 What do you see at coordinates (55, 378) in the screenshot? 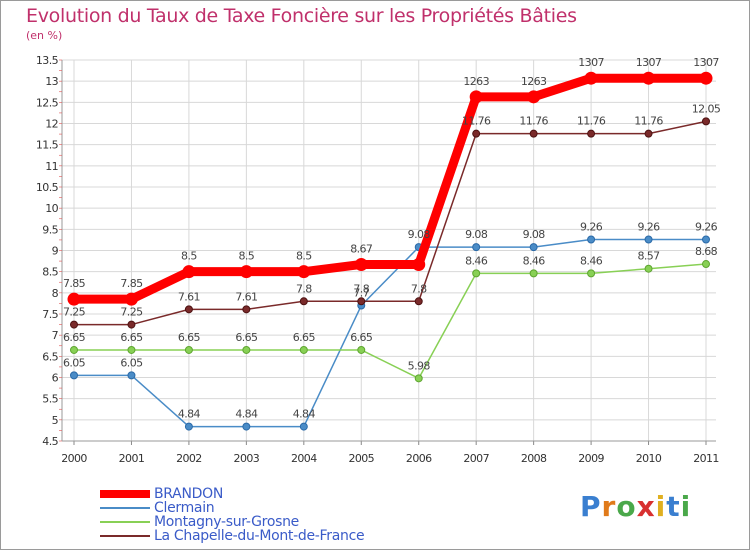
I see `y-tick-label: 6` at bounding box center [55, 378].